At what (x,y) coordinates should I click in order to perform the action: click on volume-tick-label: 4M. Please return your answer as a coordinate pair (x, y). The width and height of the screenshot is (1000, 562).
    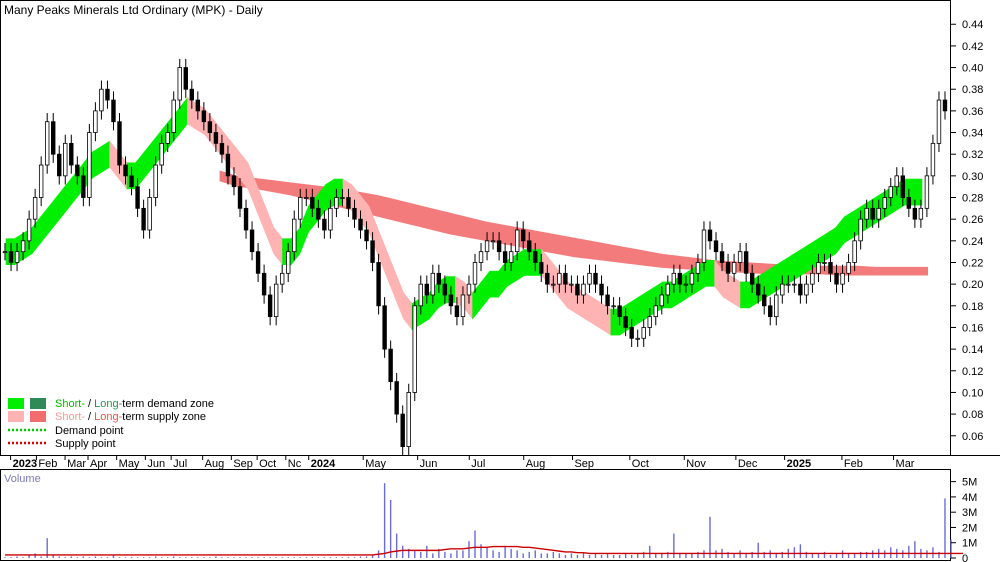
    Looking at the image, I should click on (969, 498).